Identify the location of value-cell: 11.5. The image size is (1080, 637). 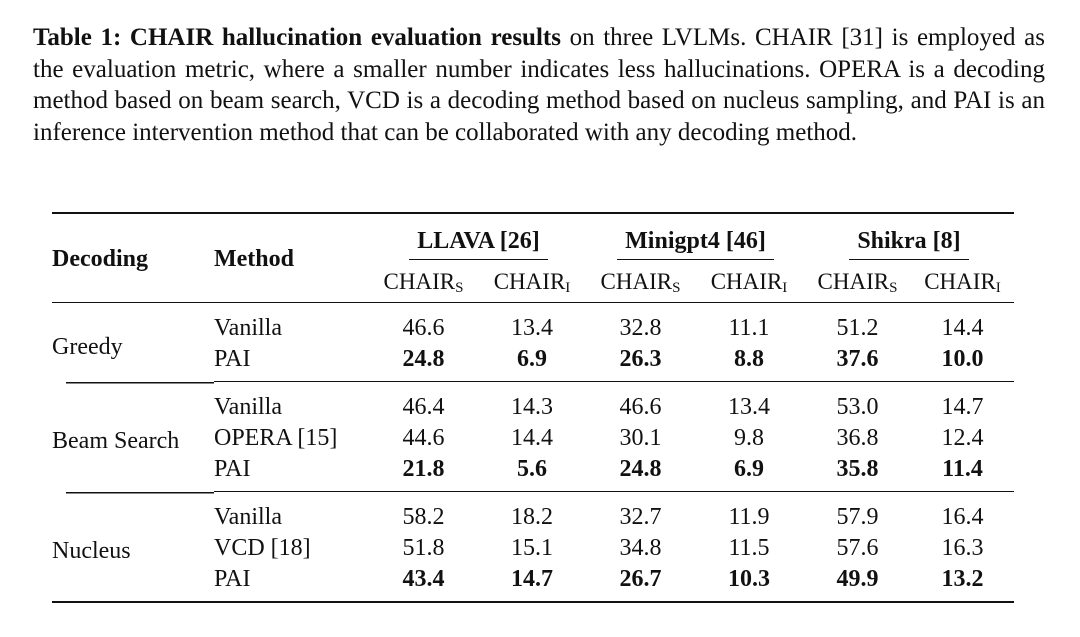
(749, 548).